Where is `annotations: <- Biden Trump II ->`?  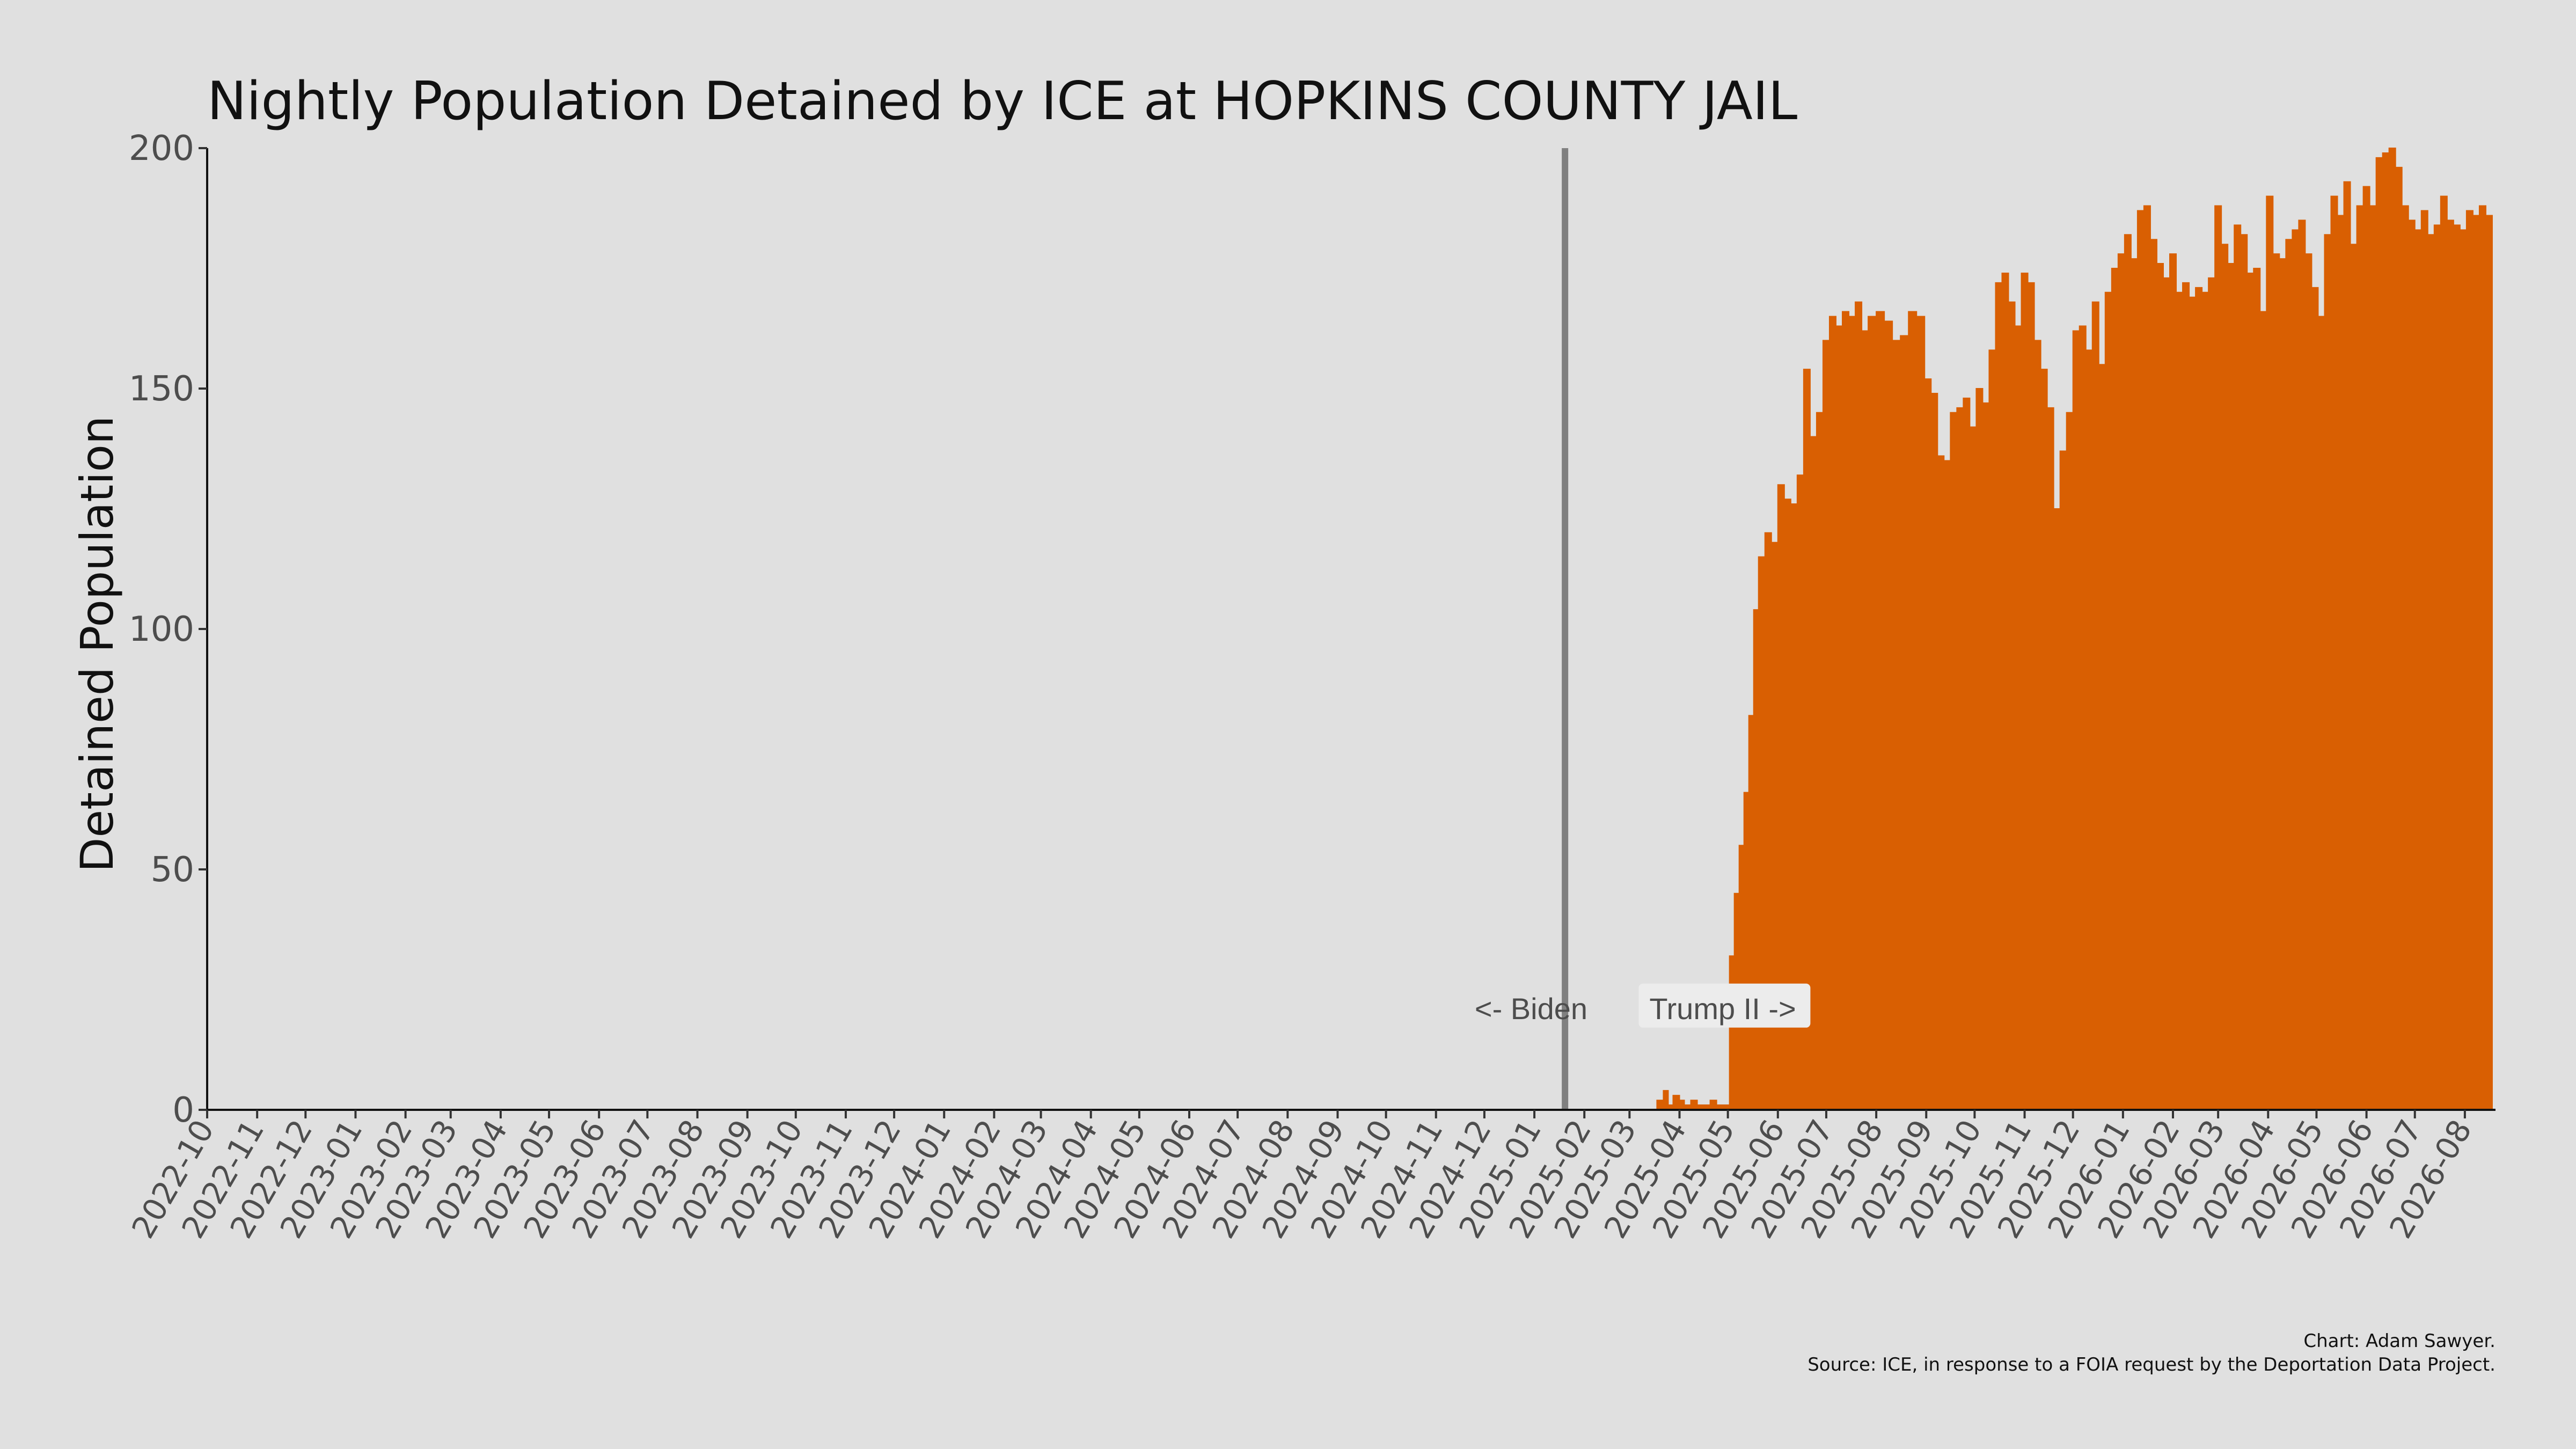
annotations: <- Biden Trump II -> is located at coordinates (1643, 1005).